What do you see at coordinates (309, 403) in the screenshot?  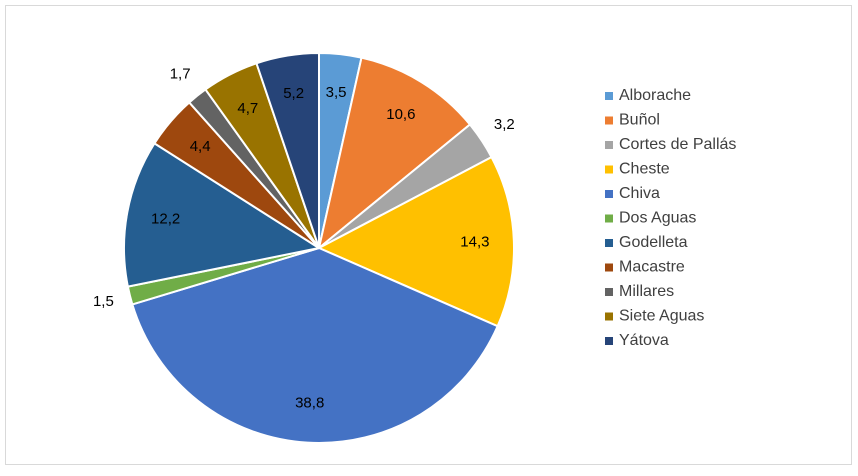 I see `data-label: 38,8` at bounding box center [309, 403].